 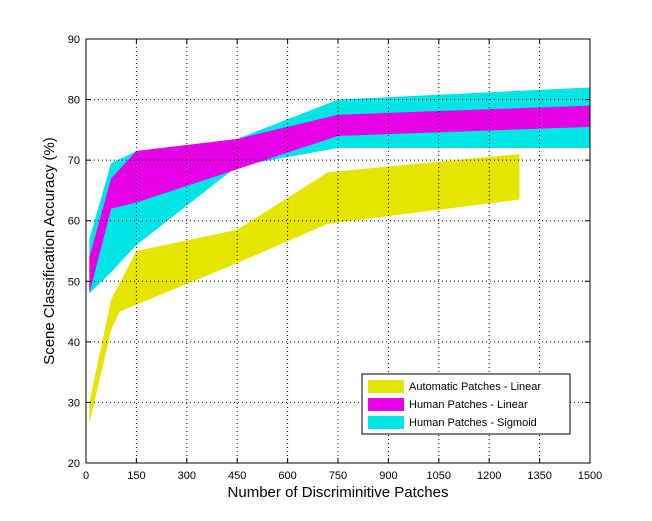 I want to click on x-tick-label: 1050, so click(x=439, y=476).